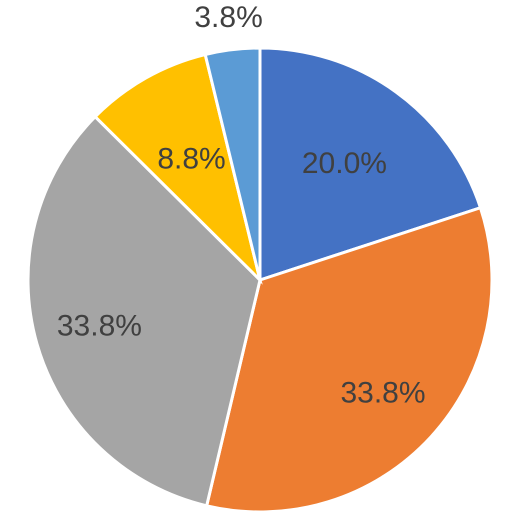 The image size is (520, 520). Describe the element at coordinates (191, 158) in the screenshot. I see `pie-data-label: 8.8%` at that location.